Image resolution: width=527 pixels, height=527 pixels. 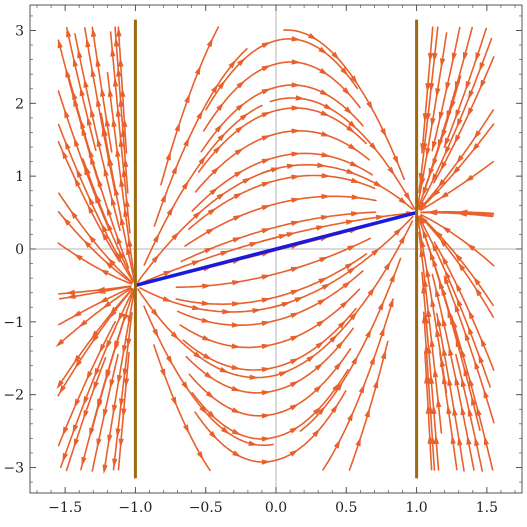 I want to click on x-tick-label: 0.5, so click(x=346, y=508).